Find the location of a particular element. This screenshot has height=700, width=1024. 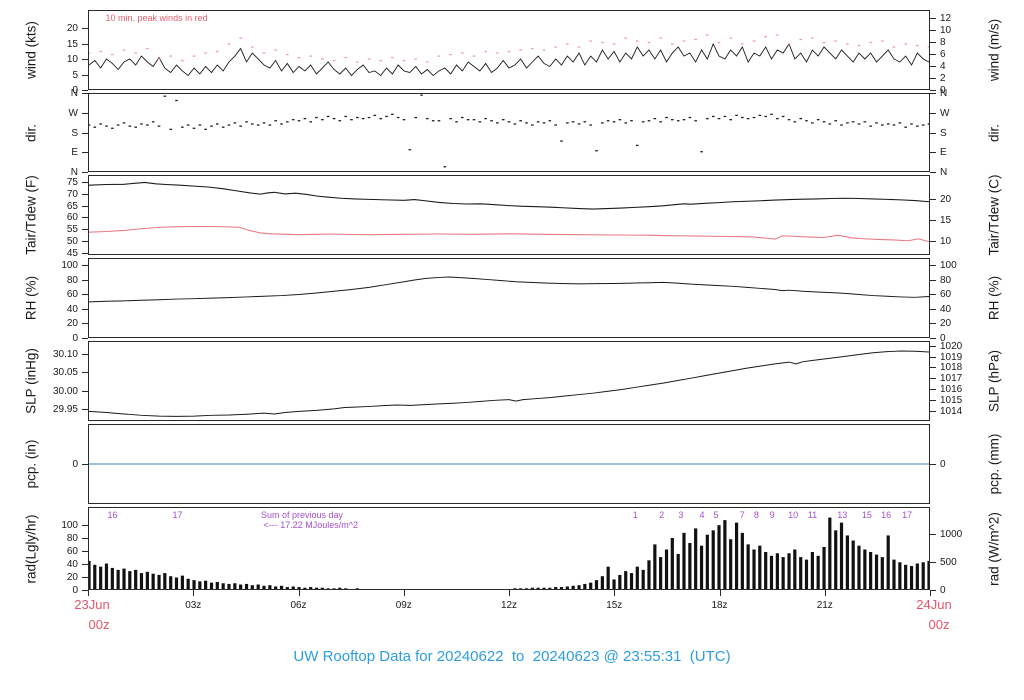

rad-annotation: 5 is located at coordinates (716, 515).